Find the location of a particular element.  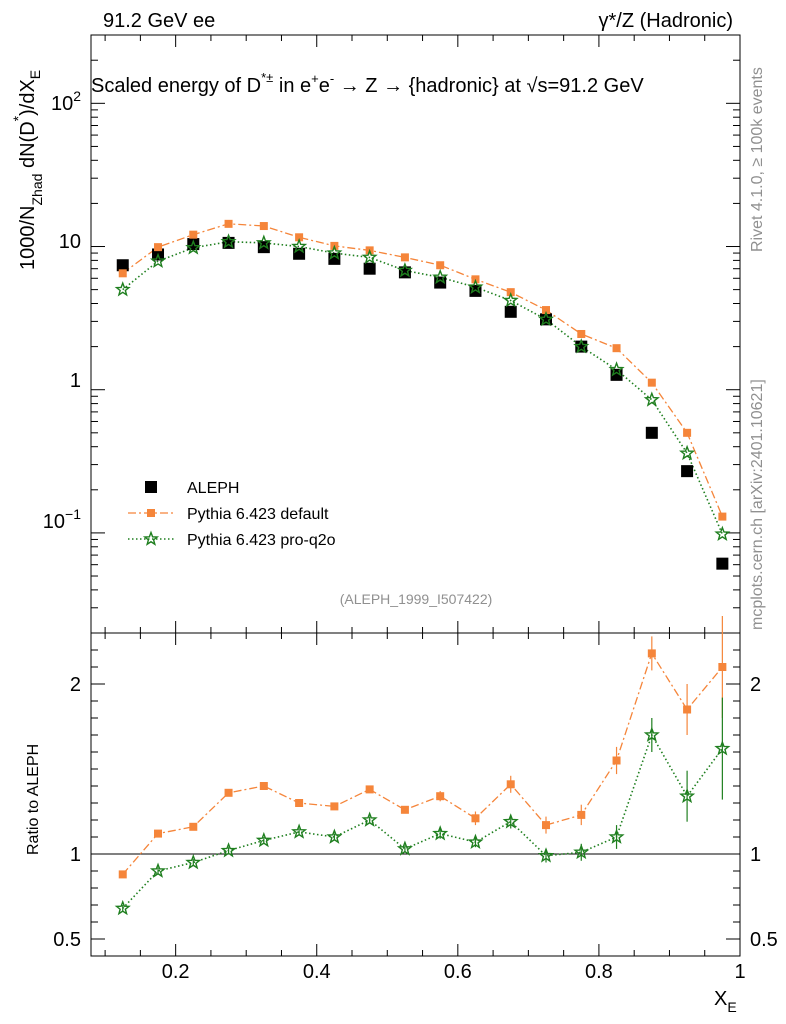

legend-marker-default is located at coordinates (151, 513).